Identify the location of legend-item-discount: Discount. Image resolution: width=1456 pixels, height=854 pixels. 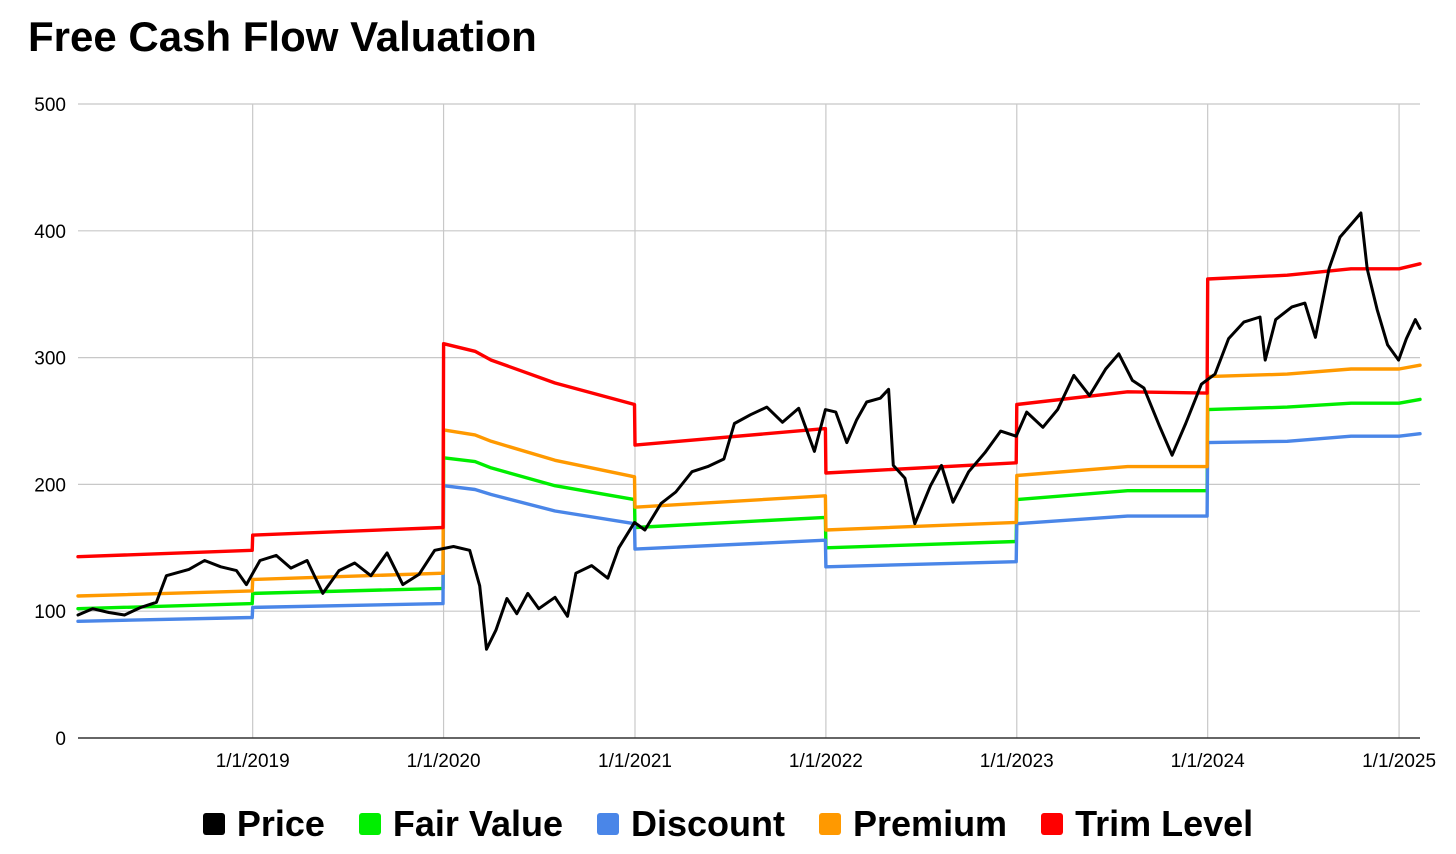
(691, 824).